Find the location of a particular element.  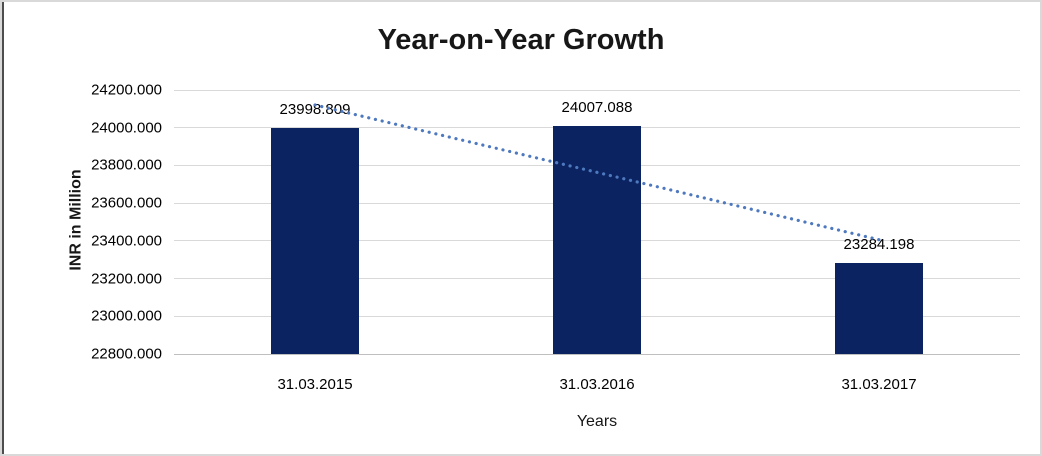

y-tick-label: 23200.000 is located at coordinates (126, 279).